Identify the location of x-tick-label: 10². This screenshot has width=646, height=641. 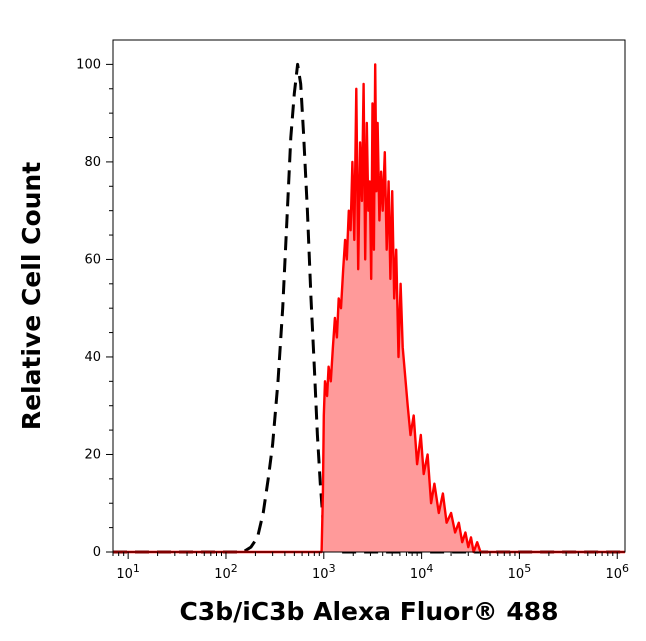
(226, 572).